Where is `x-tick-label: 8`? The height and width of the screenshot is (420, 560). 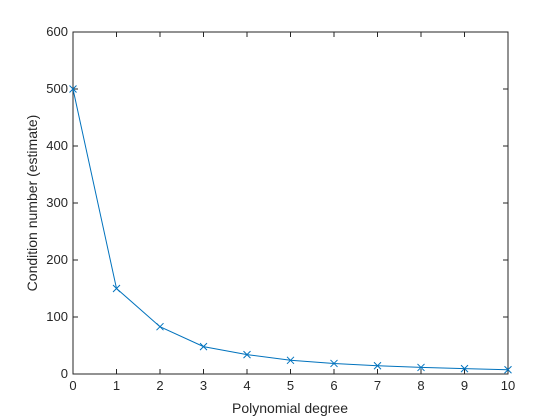
x-tick-label: 8 is located at coordinates (420, 385).